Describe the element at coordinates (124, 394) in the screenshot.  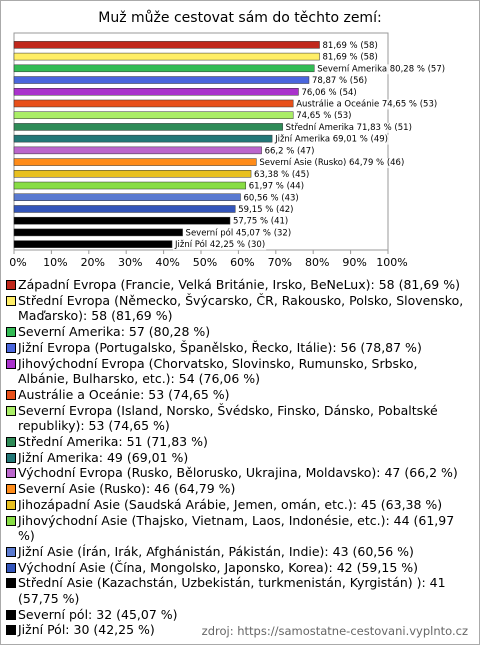
I see `legend-label: Austrálie a Oceánie: 53 (74,65 %)` at that location.